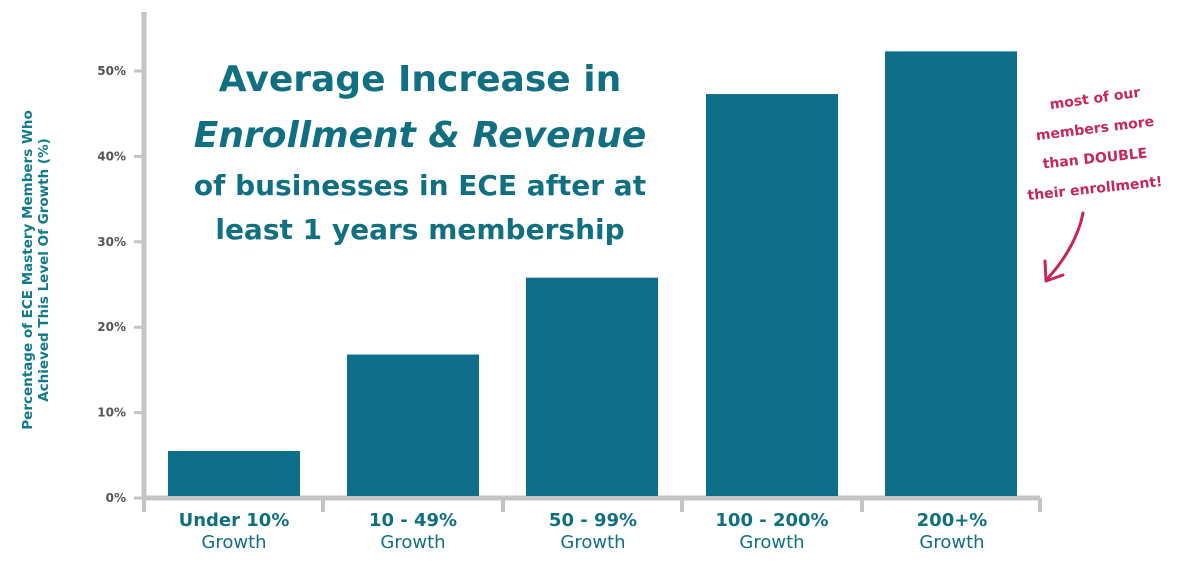 This screenshot has width=1200, height=578. Describe the element at coordinates (420, 135) in the screenshot. I see `title-line-2: Enrollment & Revenue` at that location.